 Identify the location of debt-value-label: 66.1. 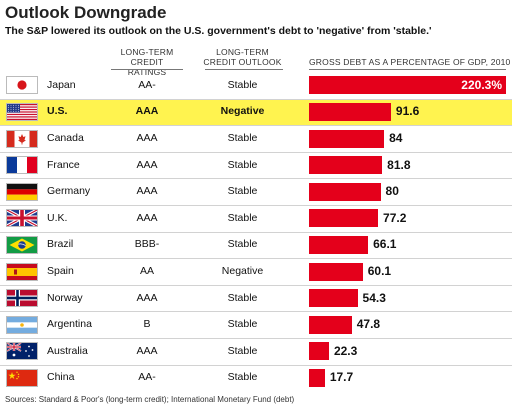
(385, 244).